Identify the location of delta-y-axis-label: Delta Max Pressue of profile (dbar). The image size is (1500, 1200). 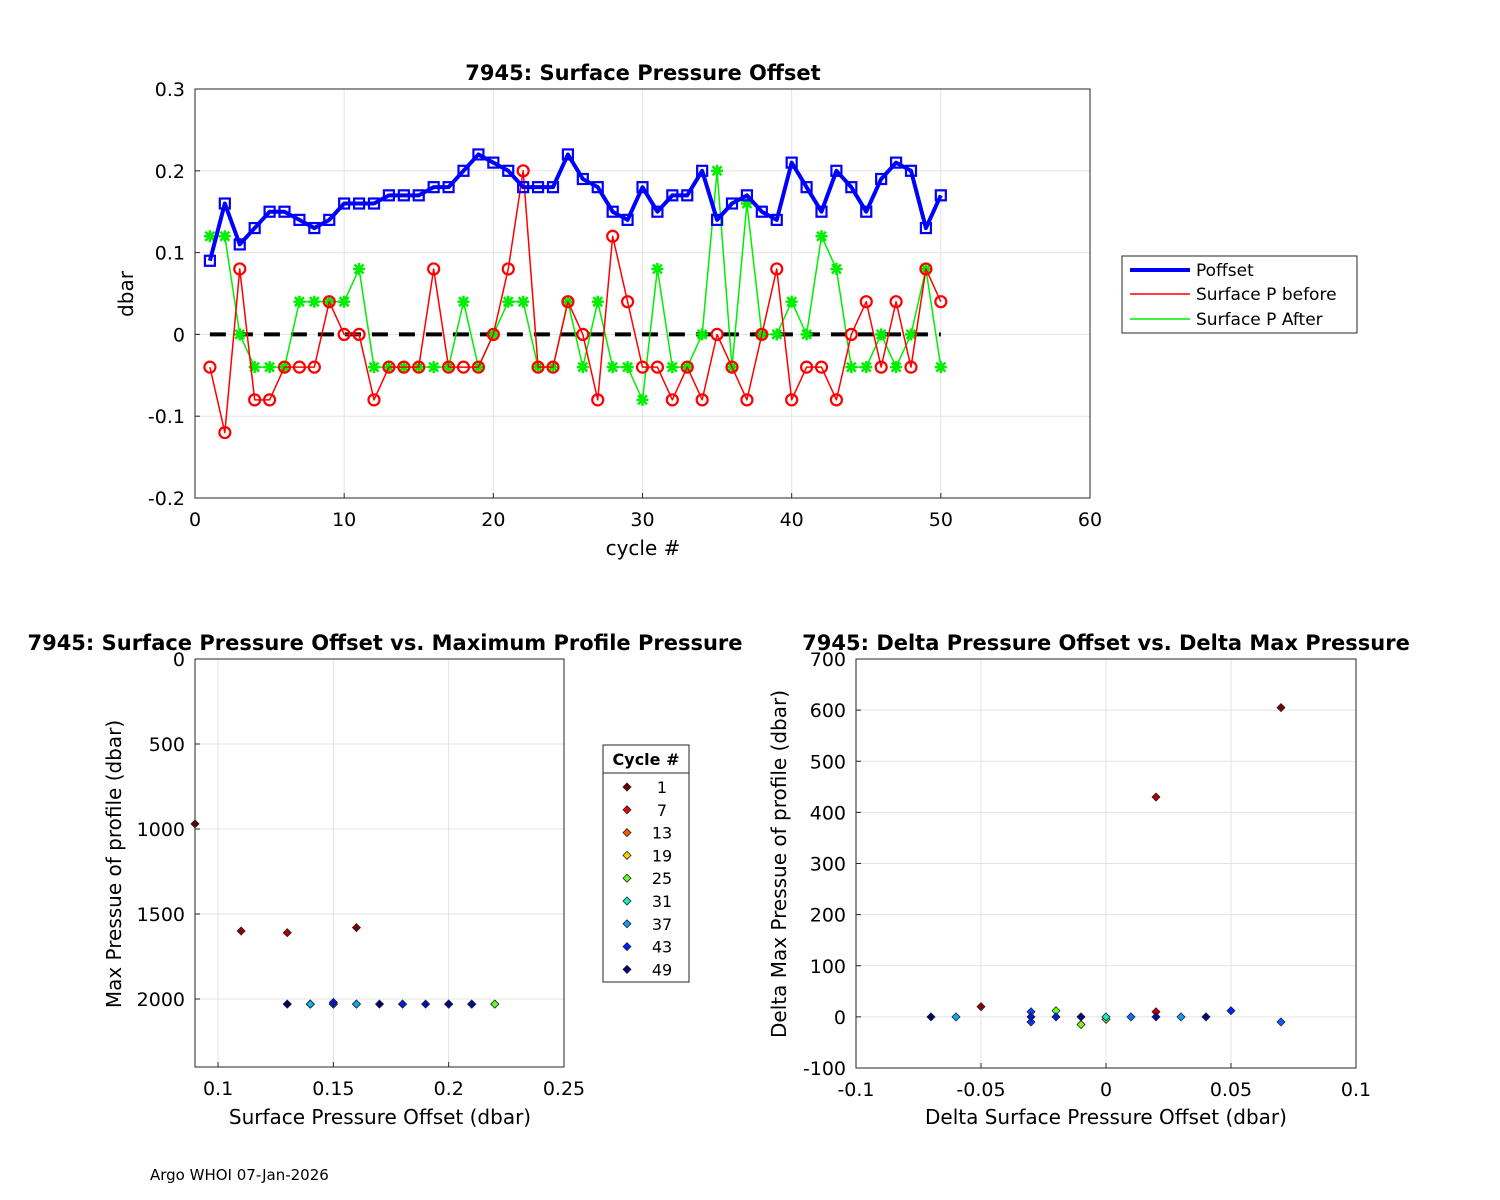
(779, 864).